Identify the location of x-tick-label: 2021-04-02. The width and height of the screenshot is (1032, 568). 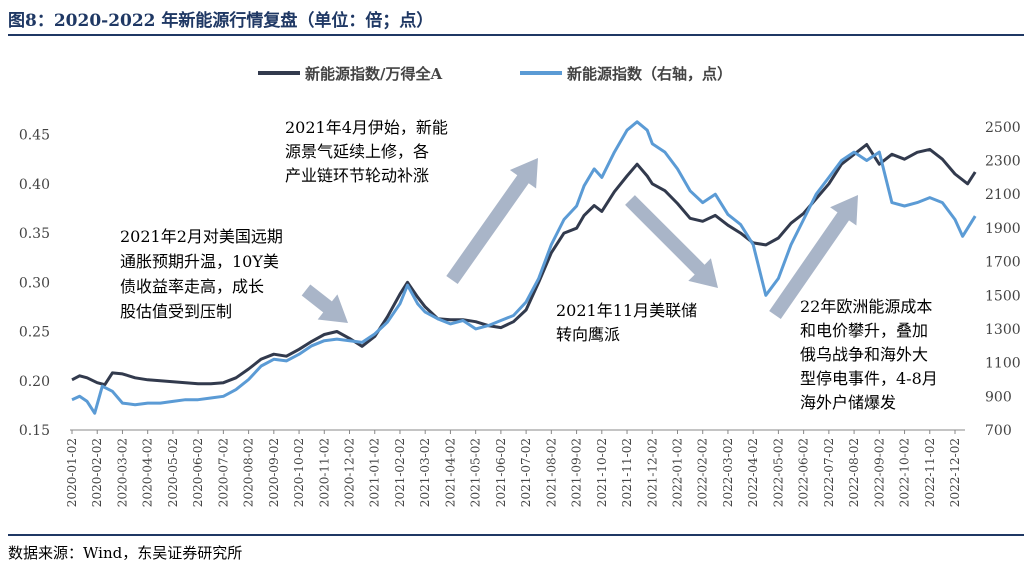
(450, 472).